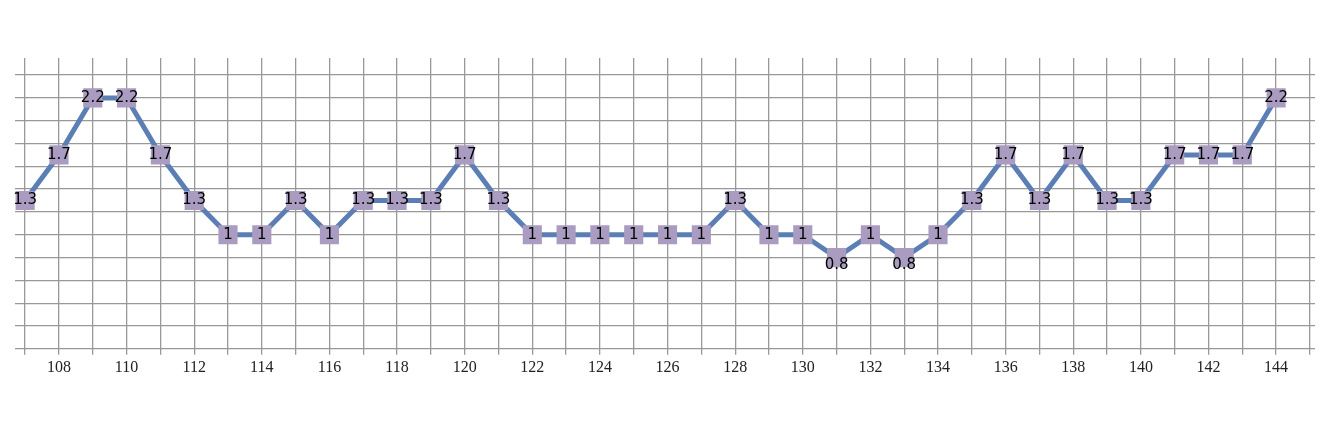 This screenshot has width=1330, height=438. I want to click on x-tick-label: 118, so click(397, 366).